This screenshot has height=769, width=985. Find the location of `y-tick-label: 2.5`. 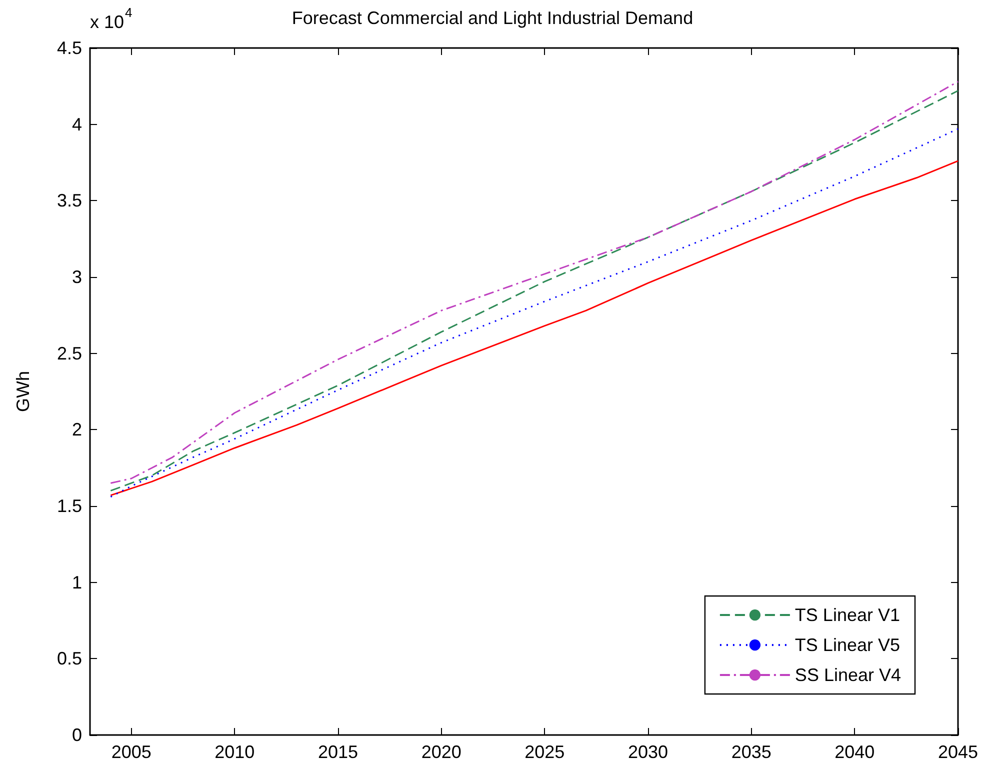

y-tick-label: 2.5 is located at coordinates (69, 353).